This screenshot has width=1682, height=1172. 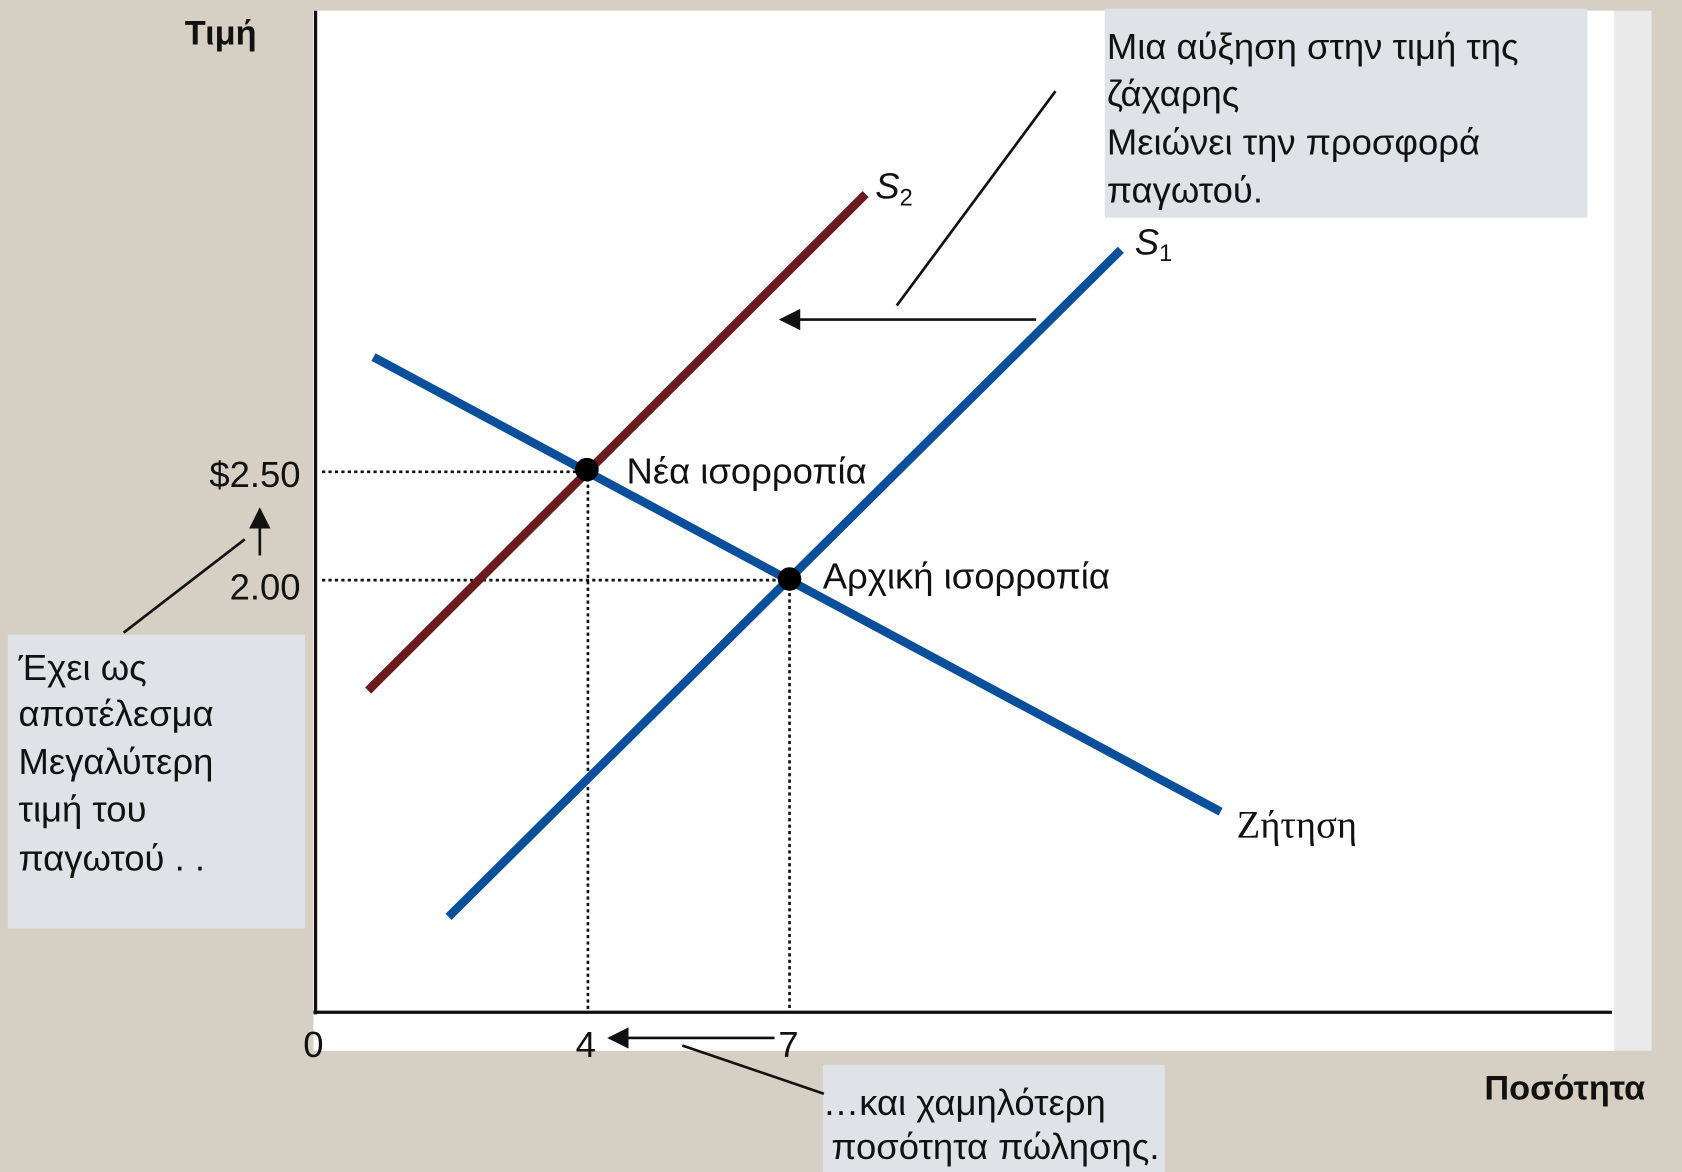 I want to click on new-equilibrium-point, so click(x=587, y=469).